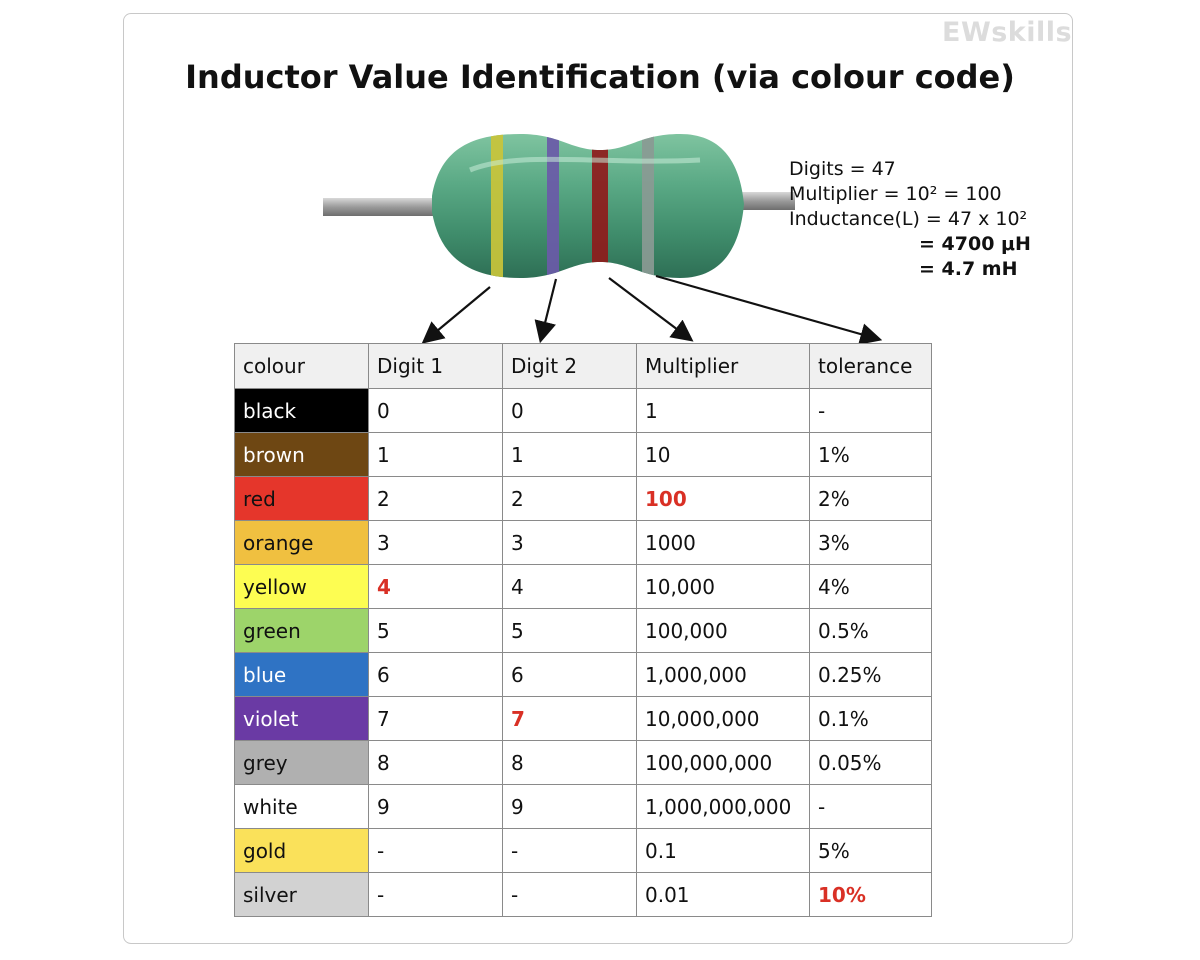 This screenshot has height=960, width=1200. What do you see at coordinates (435, 454) in the screenshot?
I see `digit1-cell: 1` at bounding box center [435, 454].